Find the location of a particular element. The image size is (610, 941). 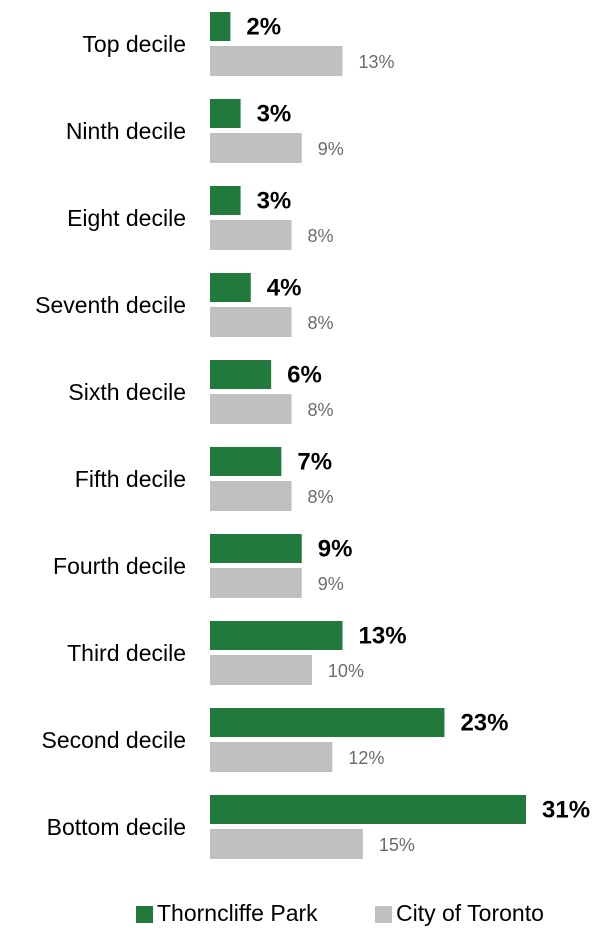

data-label-thorncliffe-park: 2% is located at coordinates (263, 26).